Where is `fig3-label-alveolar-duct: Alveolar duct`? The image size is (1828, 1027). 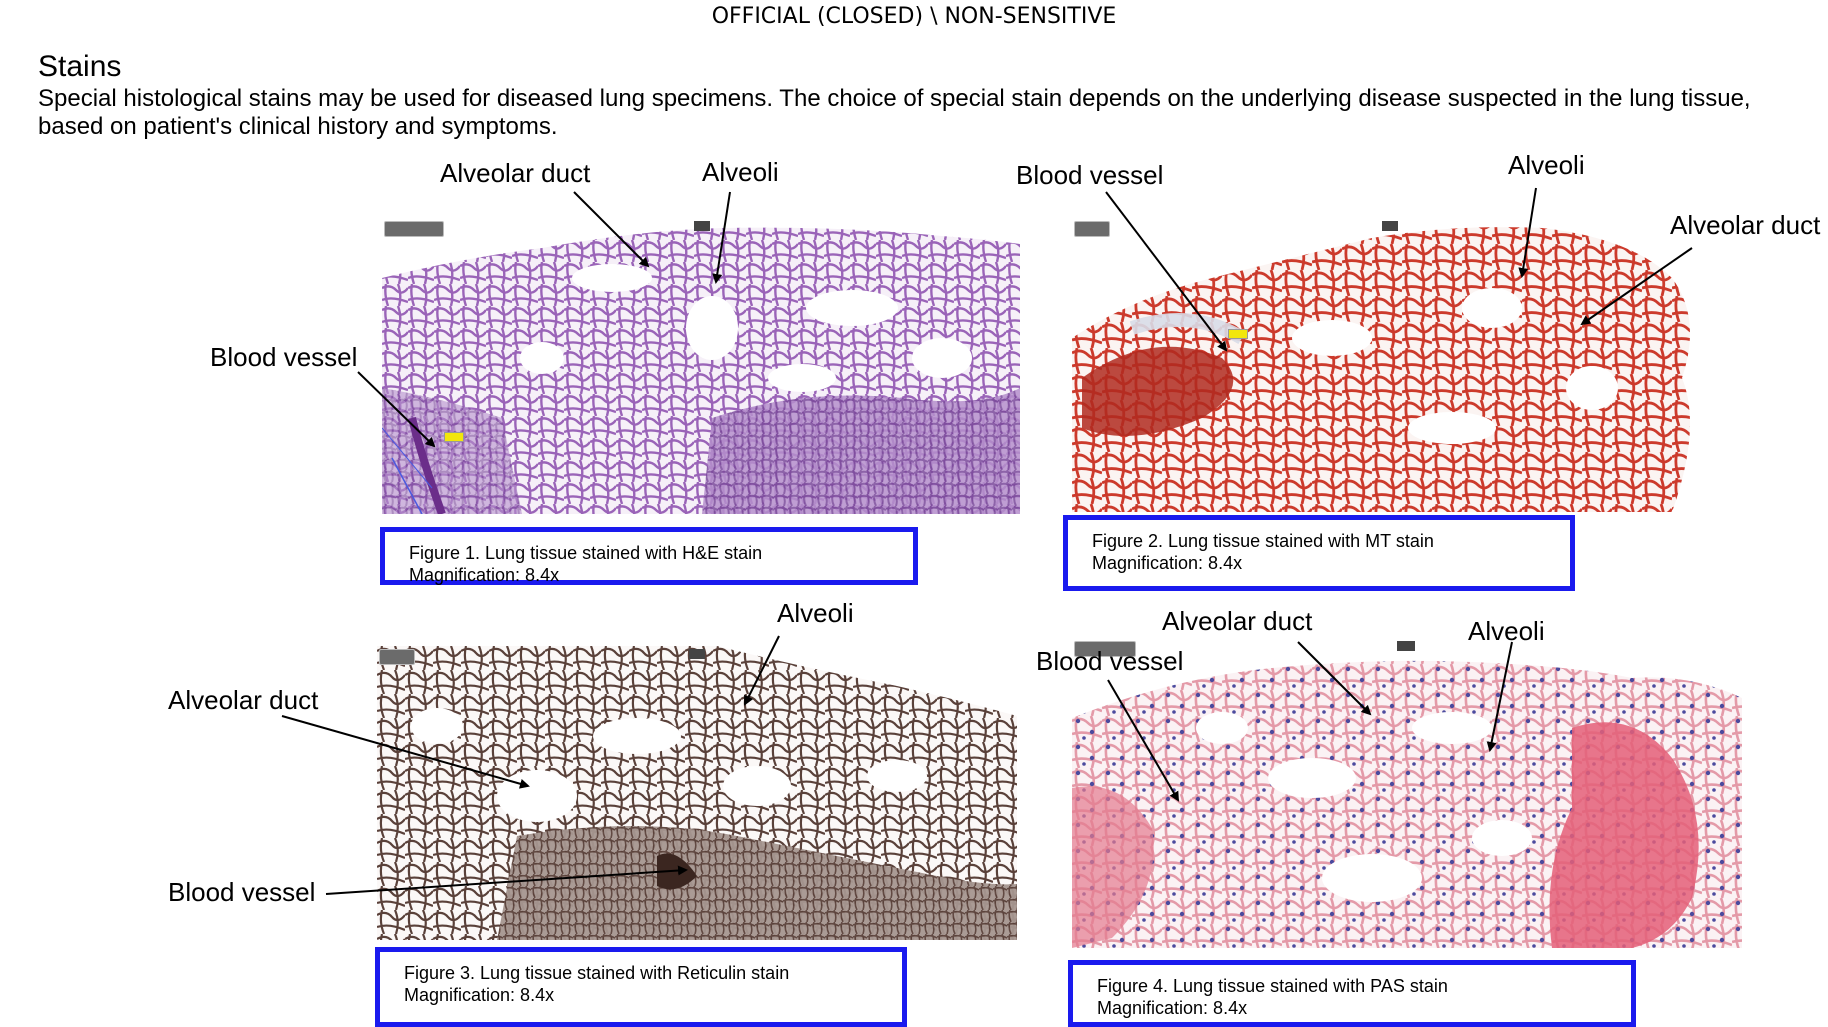
fig3-label-alveolar-duct: Alveolar duct is located at coordinates (243, 700).